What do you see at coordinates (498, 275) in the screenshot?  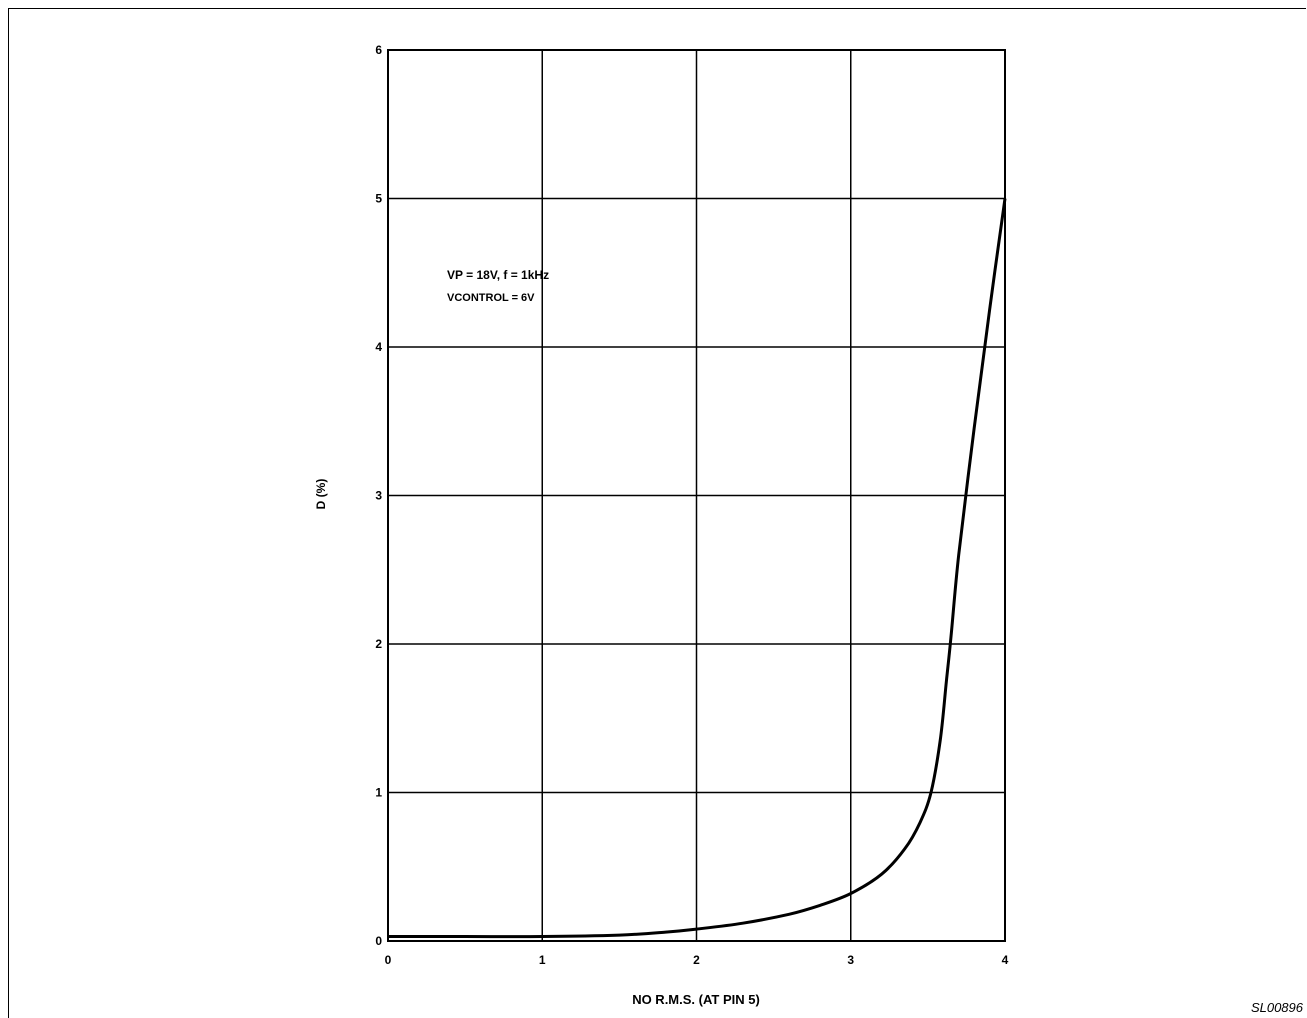 I see `annotation-line-1: VP = 18V, f = 1kHz` at bounding box center [498, 275].